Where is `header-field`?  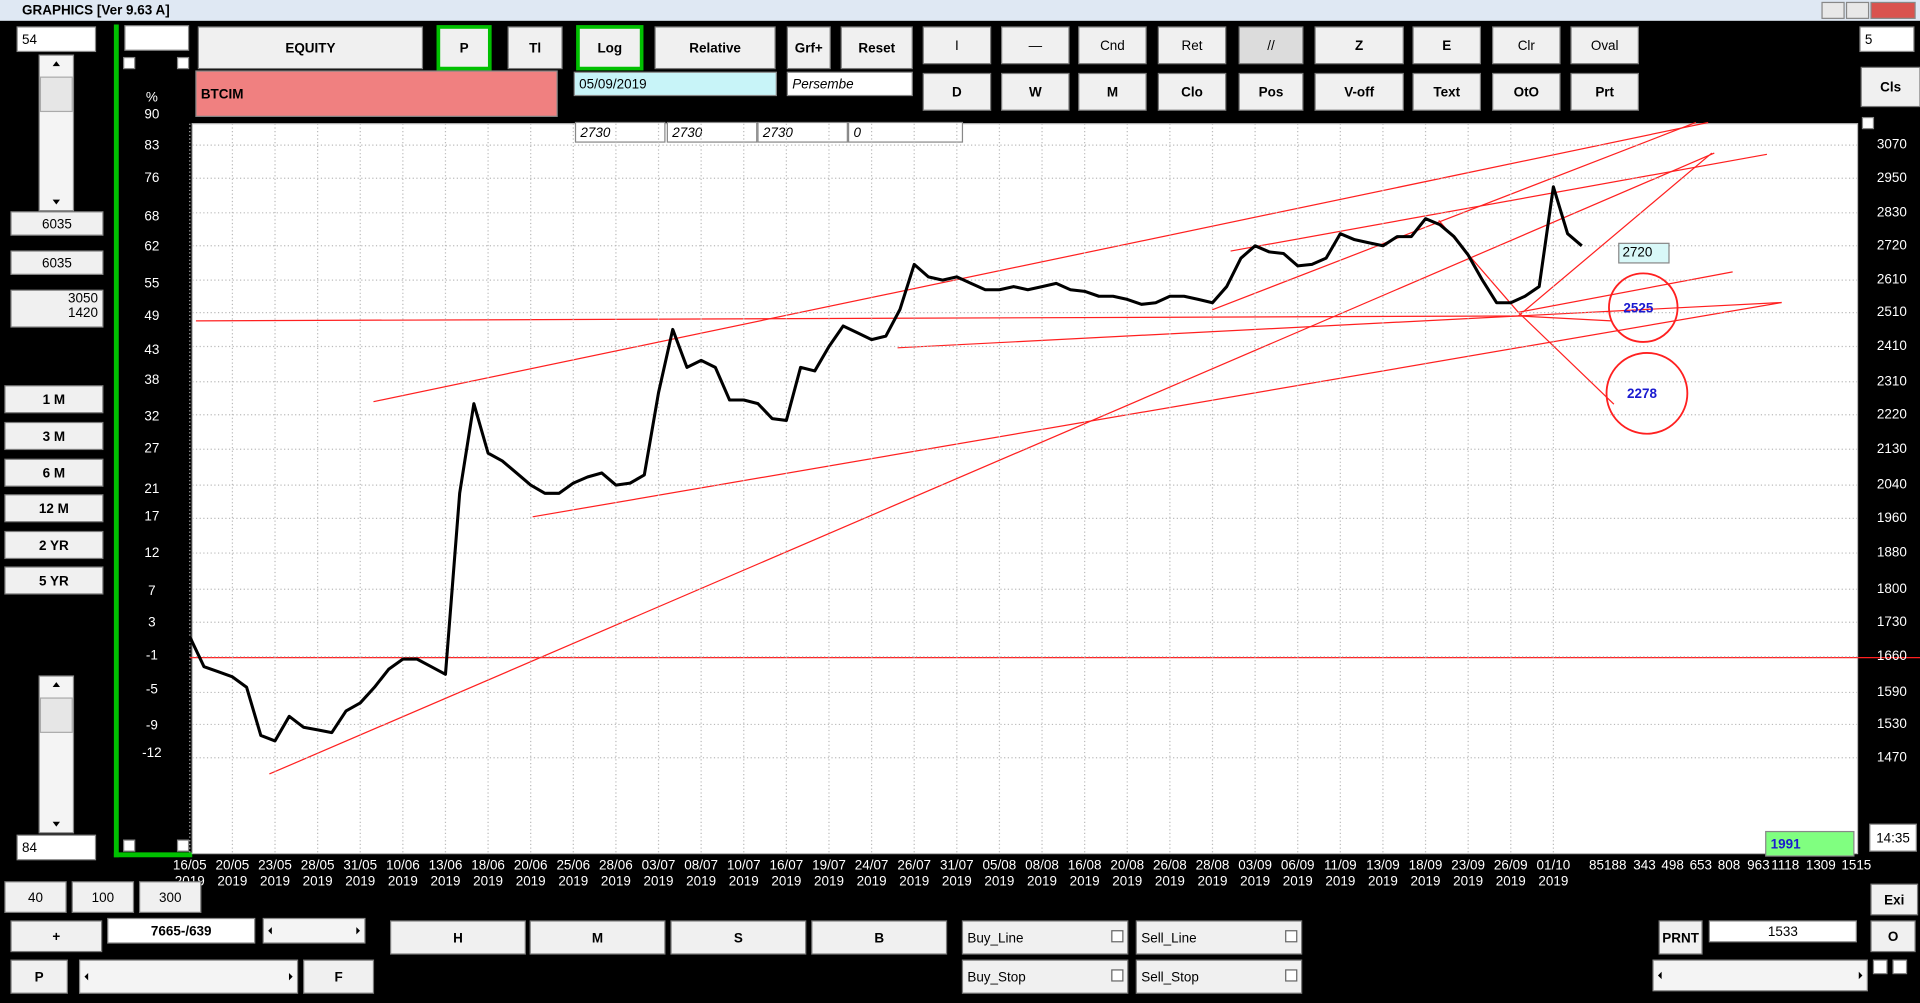
header-field is located at coordinates (802, 132).